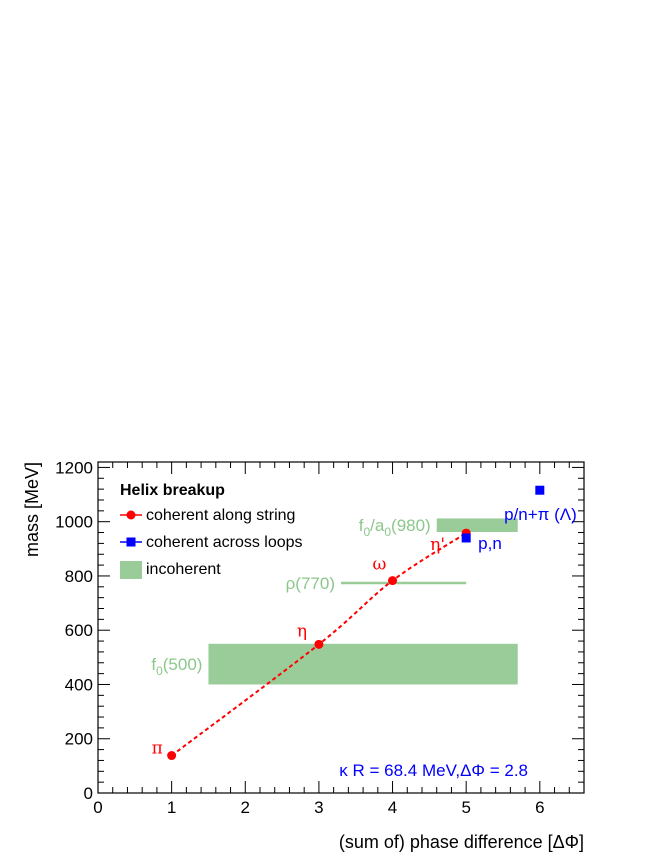  I want to click on y-tick-label-5: 1000, so click(74, 522).